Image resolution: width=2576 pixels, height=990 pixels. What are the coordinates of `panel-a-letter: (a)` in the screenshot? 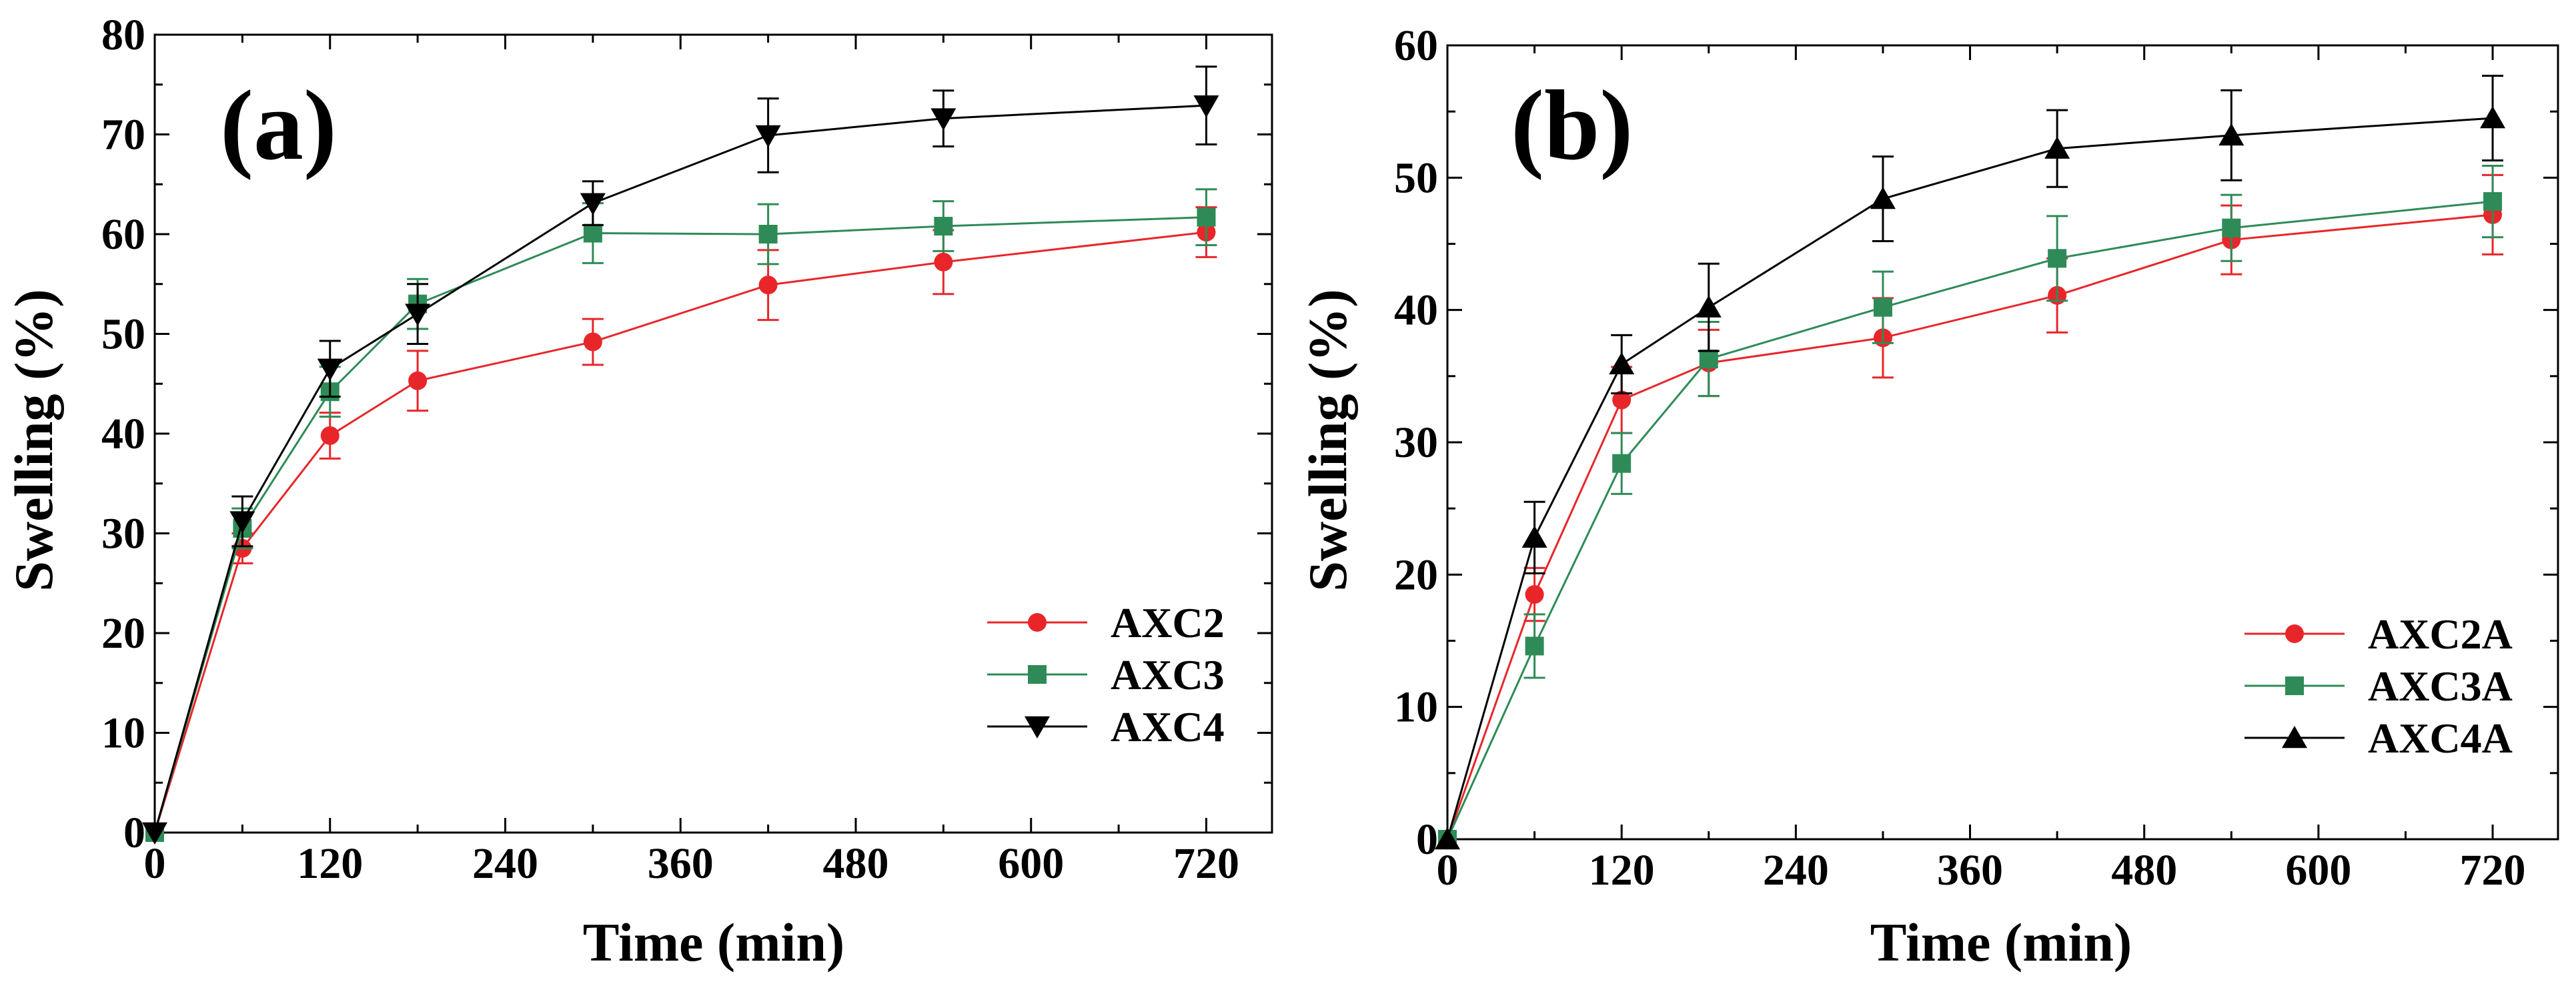 It's located at (278, 126).